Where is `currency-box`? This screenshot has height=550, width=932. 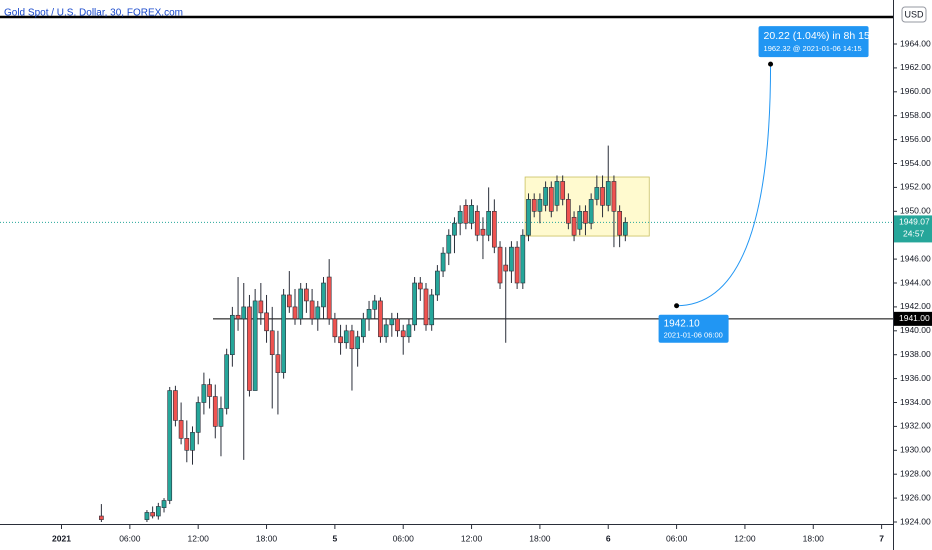
currency-box is located at coordinates (914, 14).